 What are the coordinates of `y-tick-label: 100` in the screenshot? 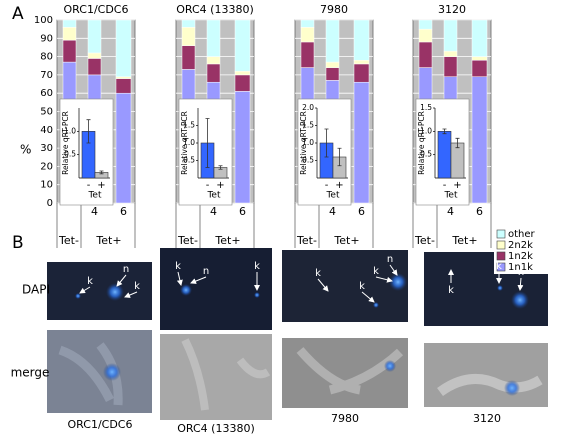 It's located at (43, 20).